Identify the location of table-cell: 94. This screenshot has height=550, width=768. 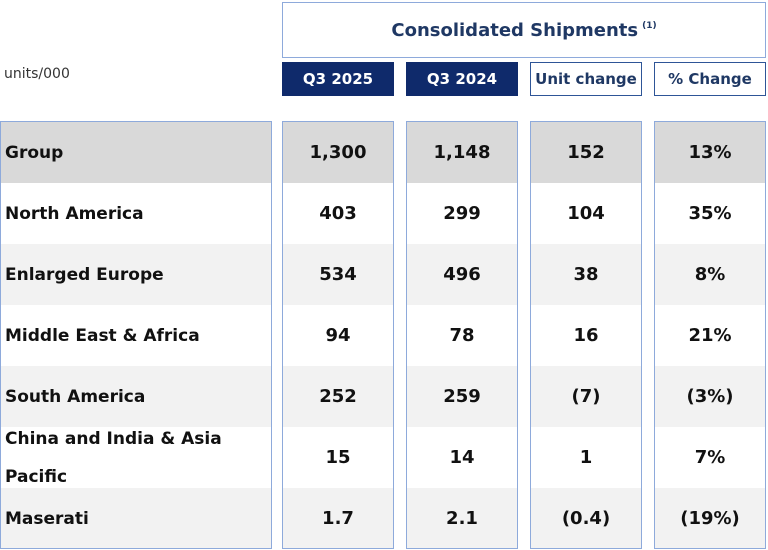
(338, 335).